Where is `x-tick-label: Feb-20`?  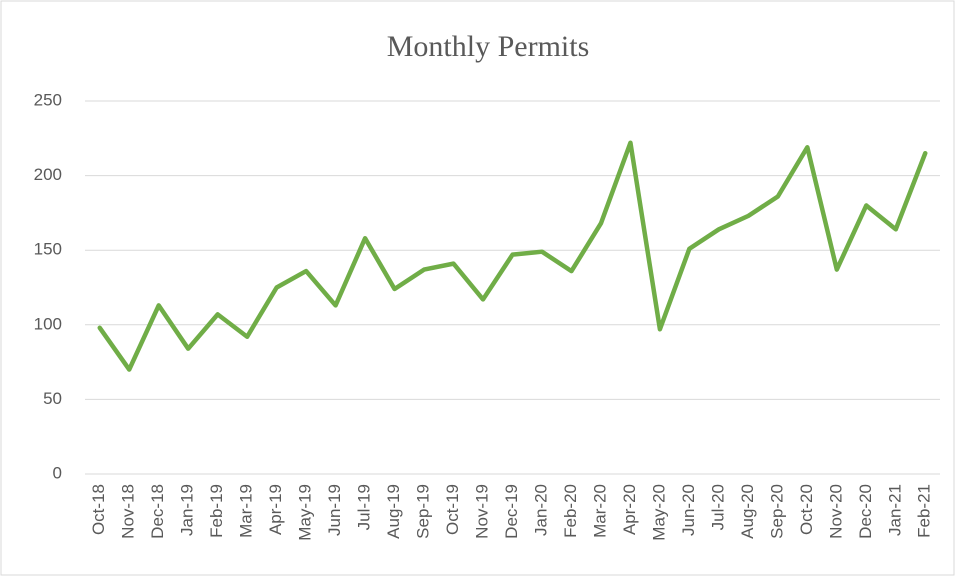
x-tick-label: Feb-20 is located at coordinates (570, 511).